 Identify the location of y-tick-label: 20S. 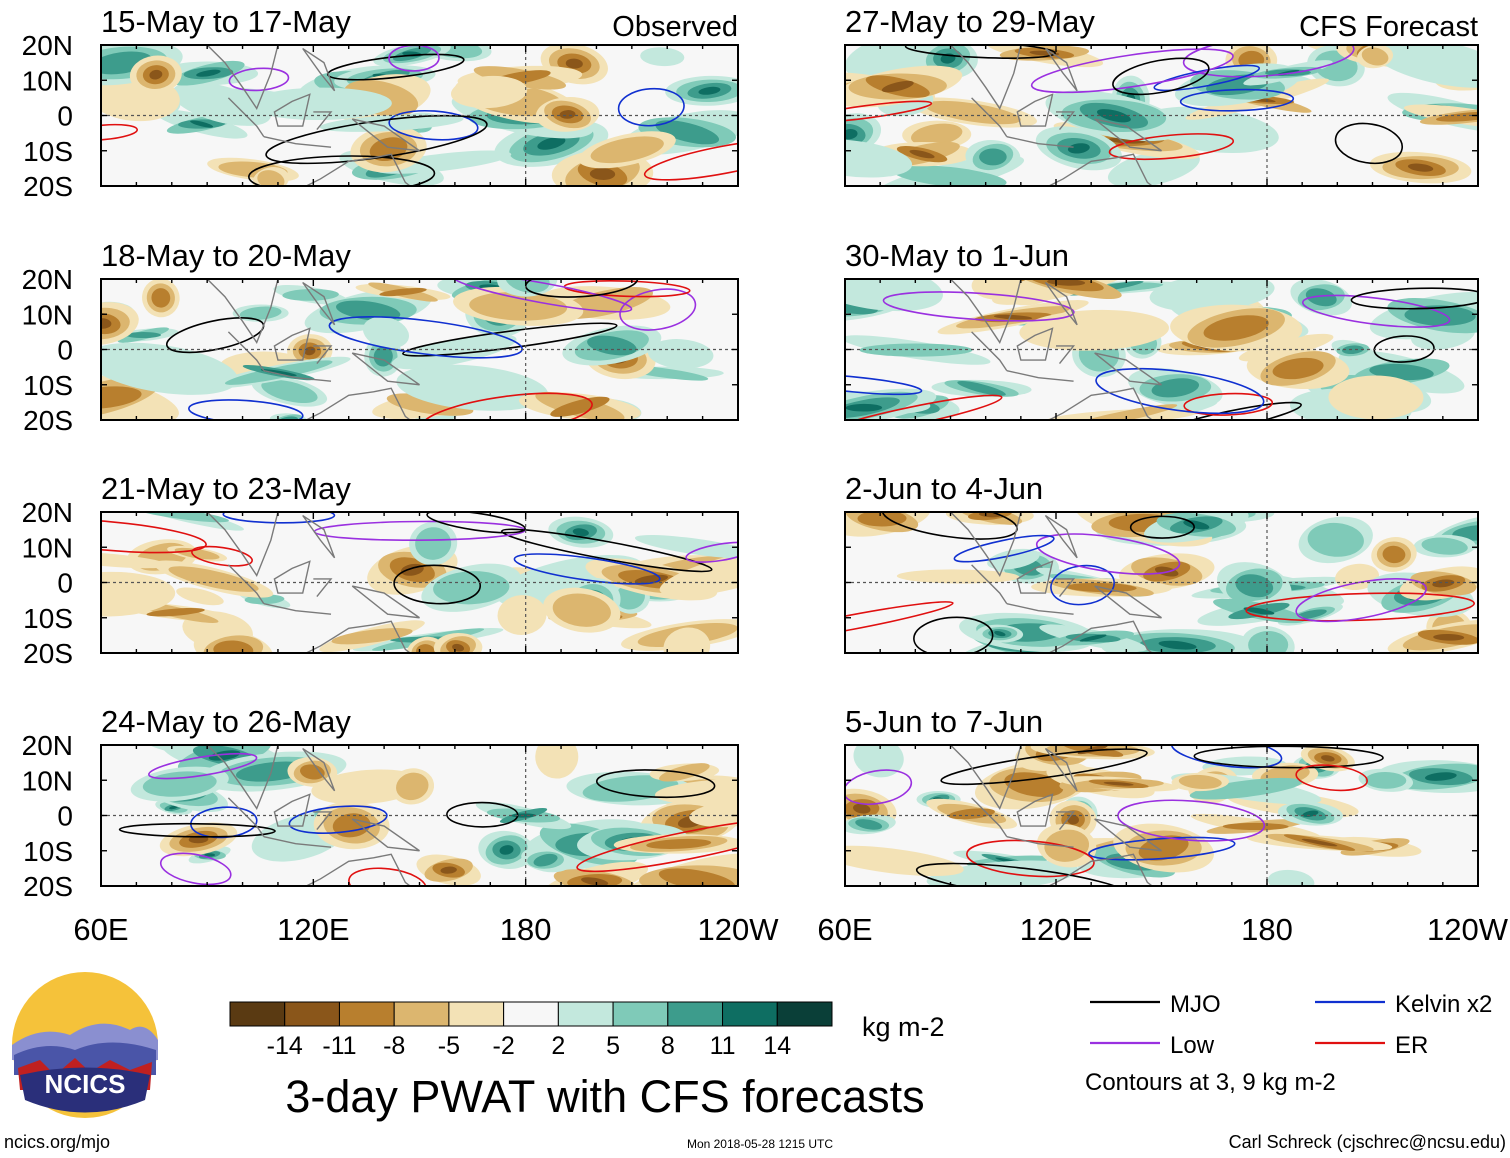
(48, 886).